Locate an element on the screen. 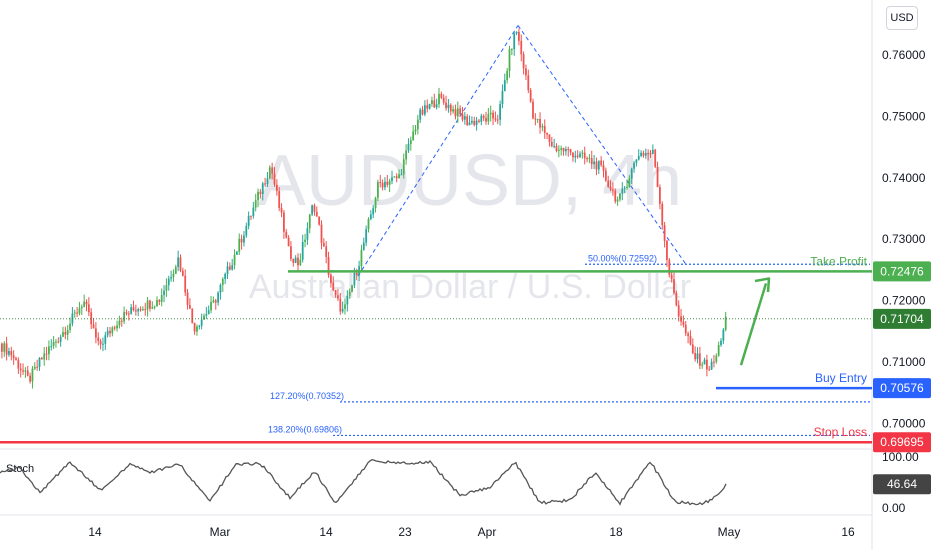  y-tick-label: 0.74000 is located at coordinates (904, 178).